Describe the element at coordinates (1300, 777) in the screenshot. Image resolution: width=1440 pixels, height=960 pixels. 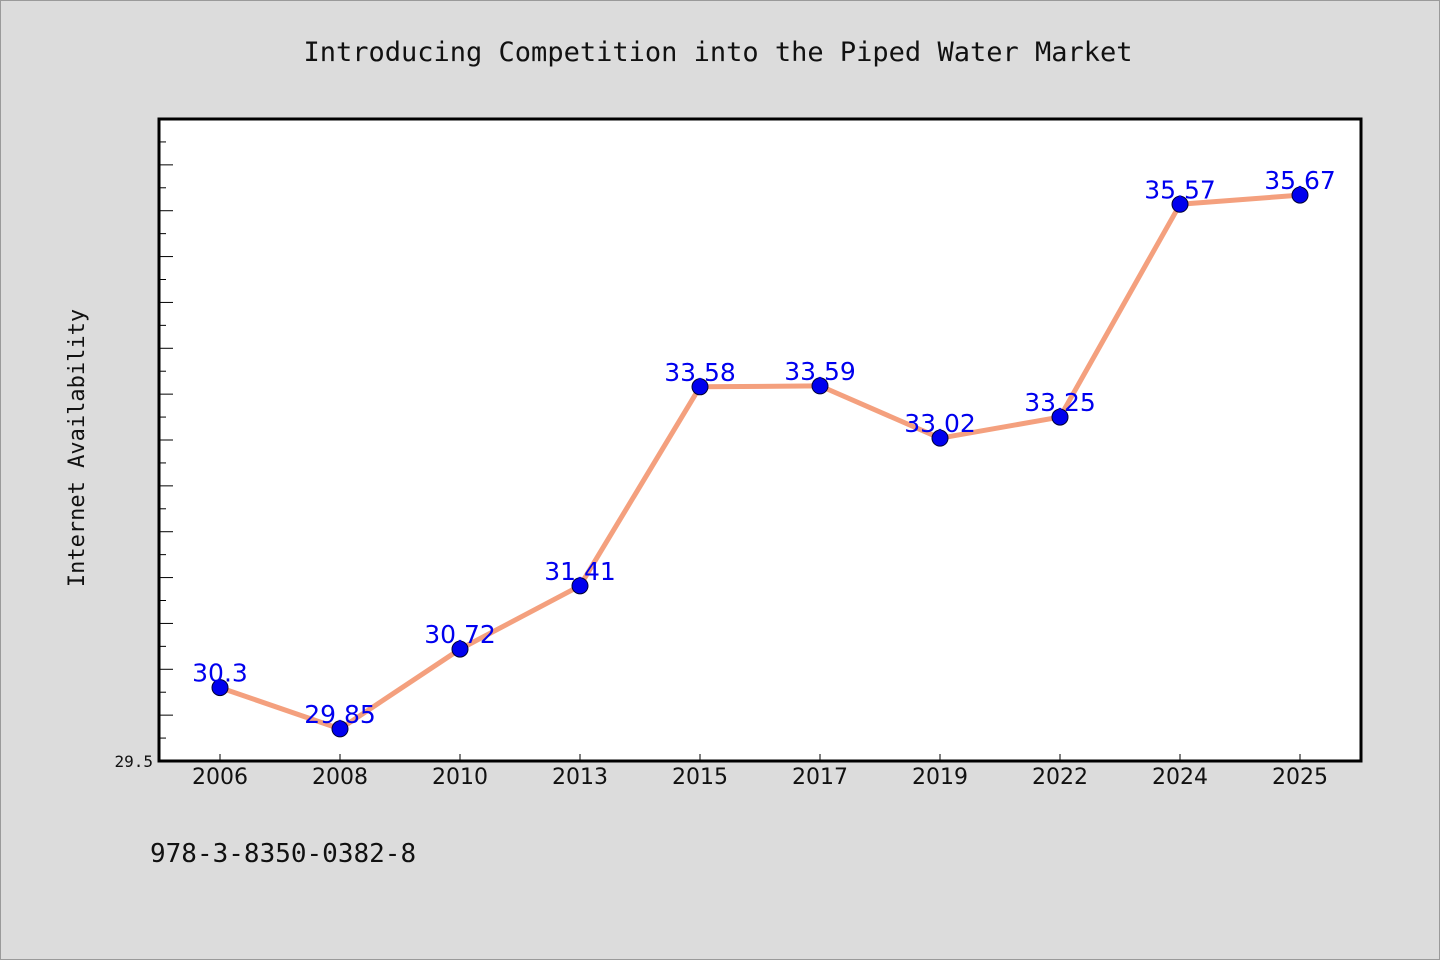
I see `x-tick-label: 2025` at that location.